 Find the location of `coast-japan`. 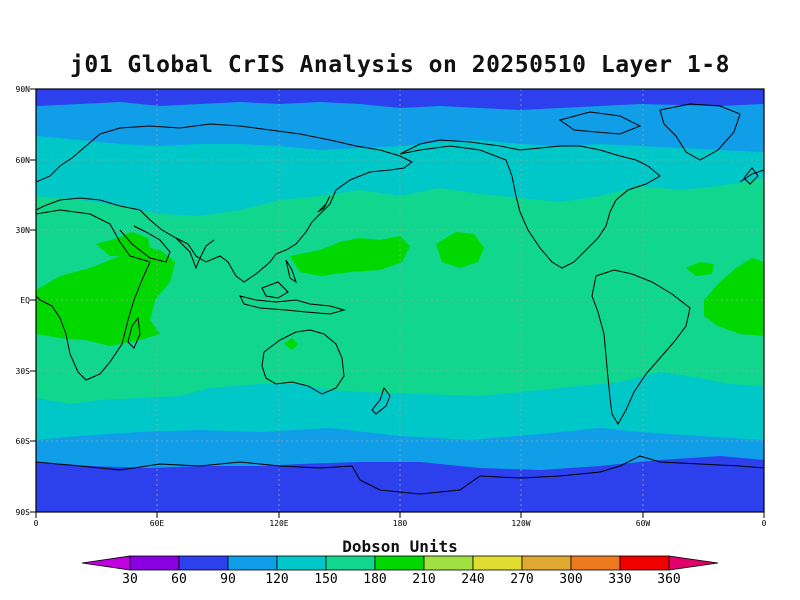

coast-japan is located at coordinates (324, 204).